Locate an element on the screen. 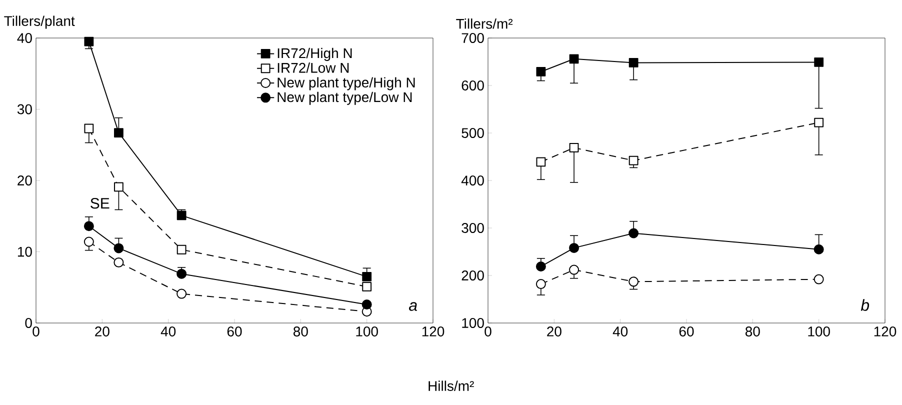 Image resolution: width=902 pixels, height=405 pixels. y-tick-label: 300 is located at coordinates (473, 228).